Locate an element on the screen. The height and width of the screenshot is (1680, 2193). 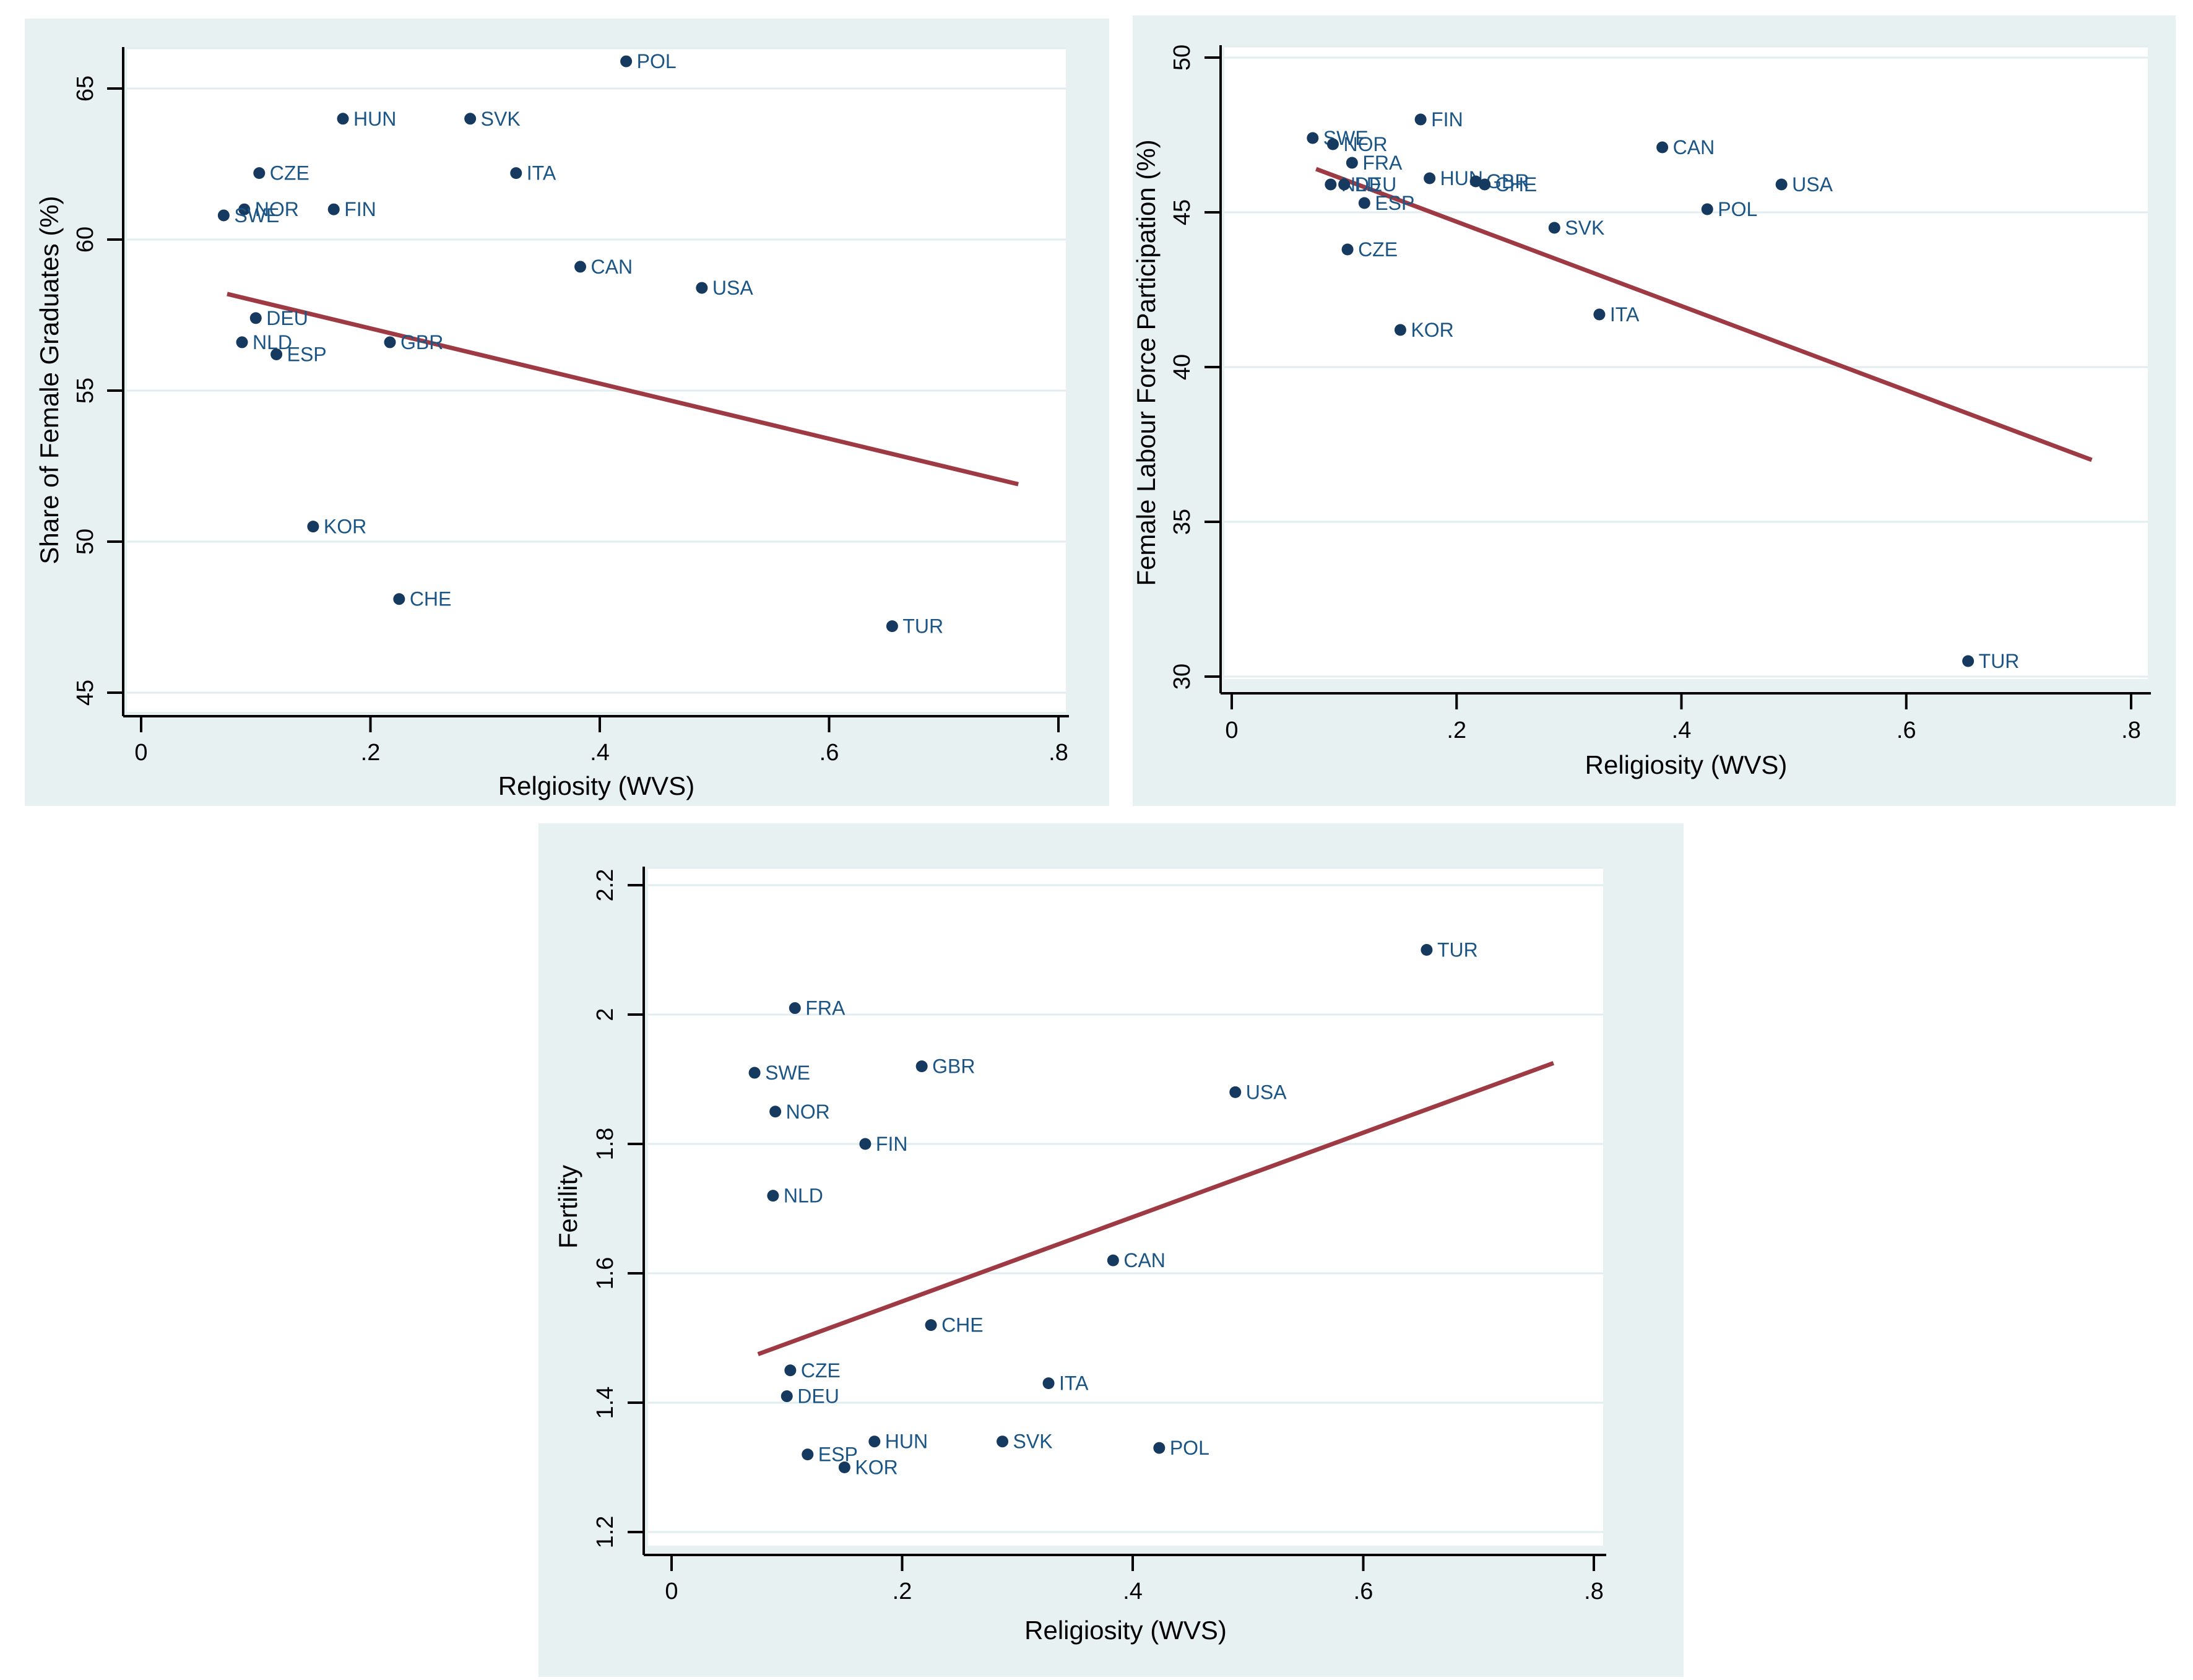
trend-line is located at coordinates (1704, 314).